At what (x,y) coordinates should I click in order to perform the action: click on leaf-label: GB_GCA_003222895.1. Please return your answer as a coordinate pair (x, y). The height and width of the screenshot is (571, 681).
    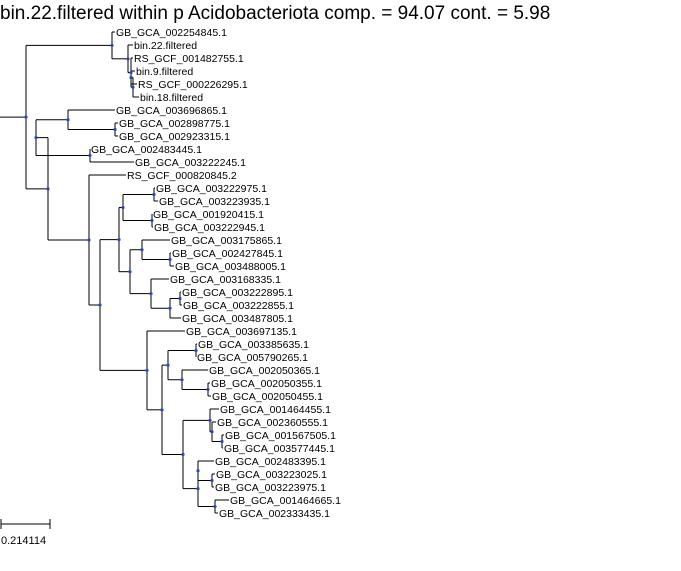
    Looking at the image, I should click on (237, 293).